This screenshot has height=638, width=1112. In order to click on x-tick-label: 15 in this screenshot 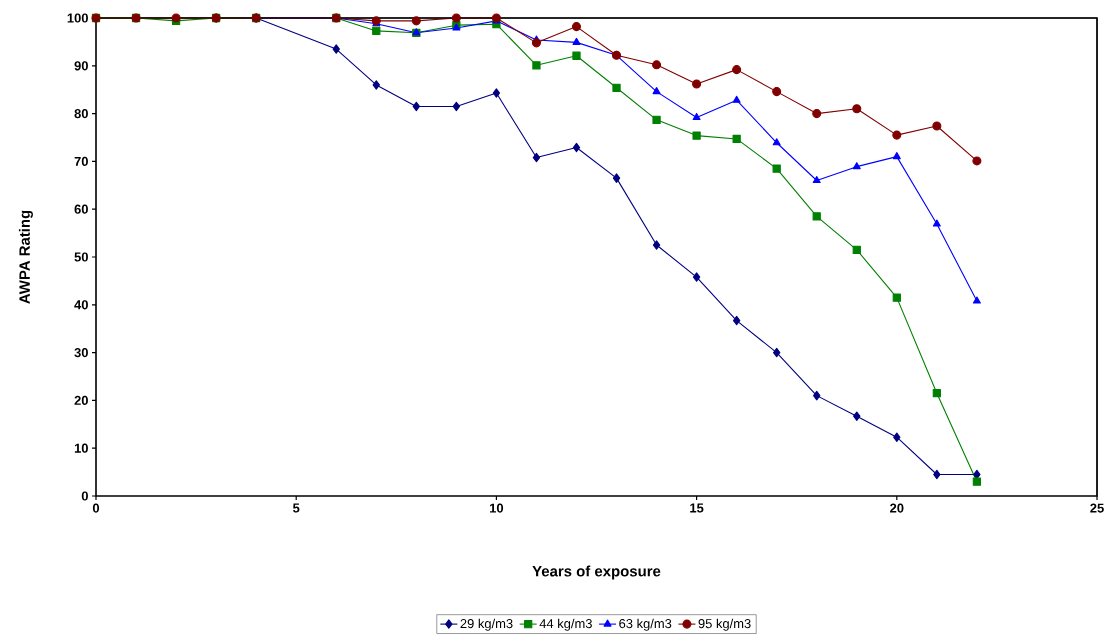, I will do `click(697, 508)`.